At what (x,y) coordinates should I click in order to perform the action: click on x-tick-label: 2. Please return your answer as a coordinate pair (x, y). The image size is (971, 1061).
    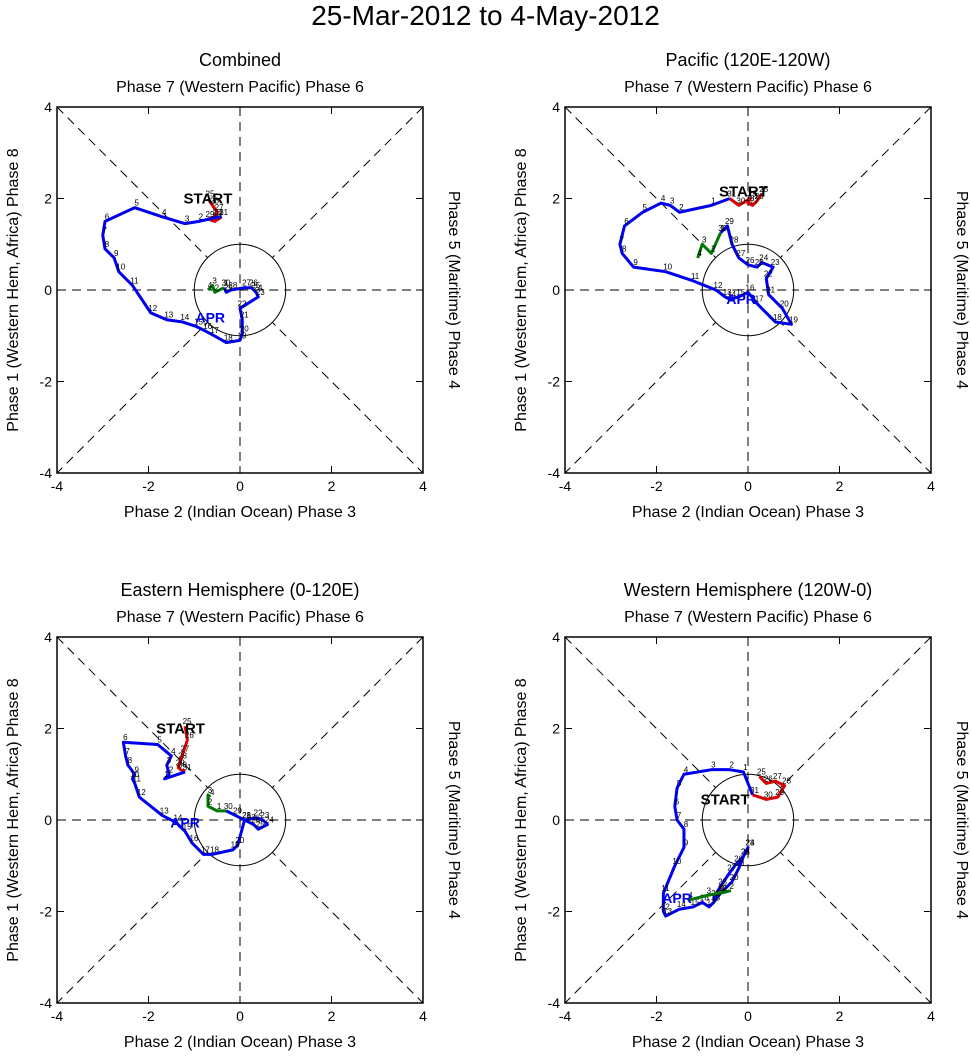
    Looking at the image, I should click on (332, 486).